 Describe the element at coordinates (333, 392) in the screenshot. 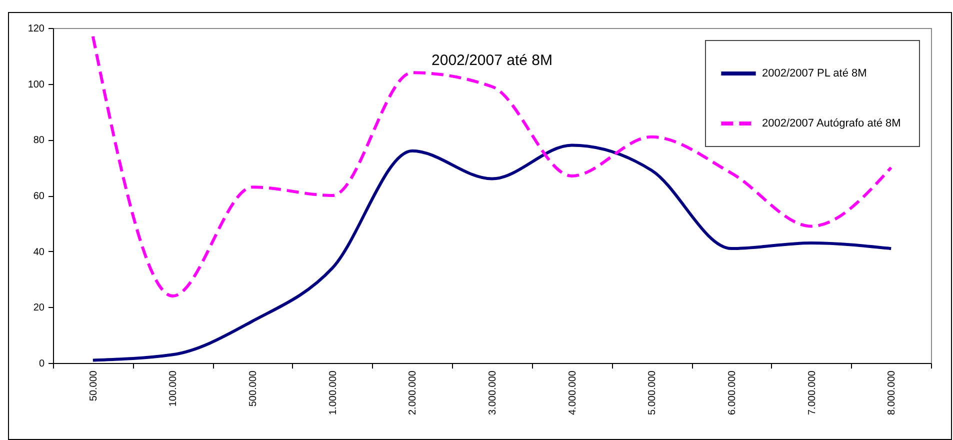

I see `x-tick-label: 1.000.000` at that location.